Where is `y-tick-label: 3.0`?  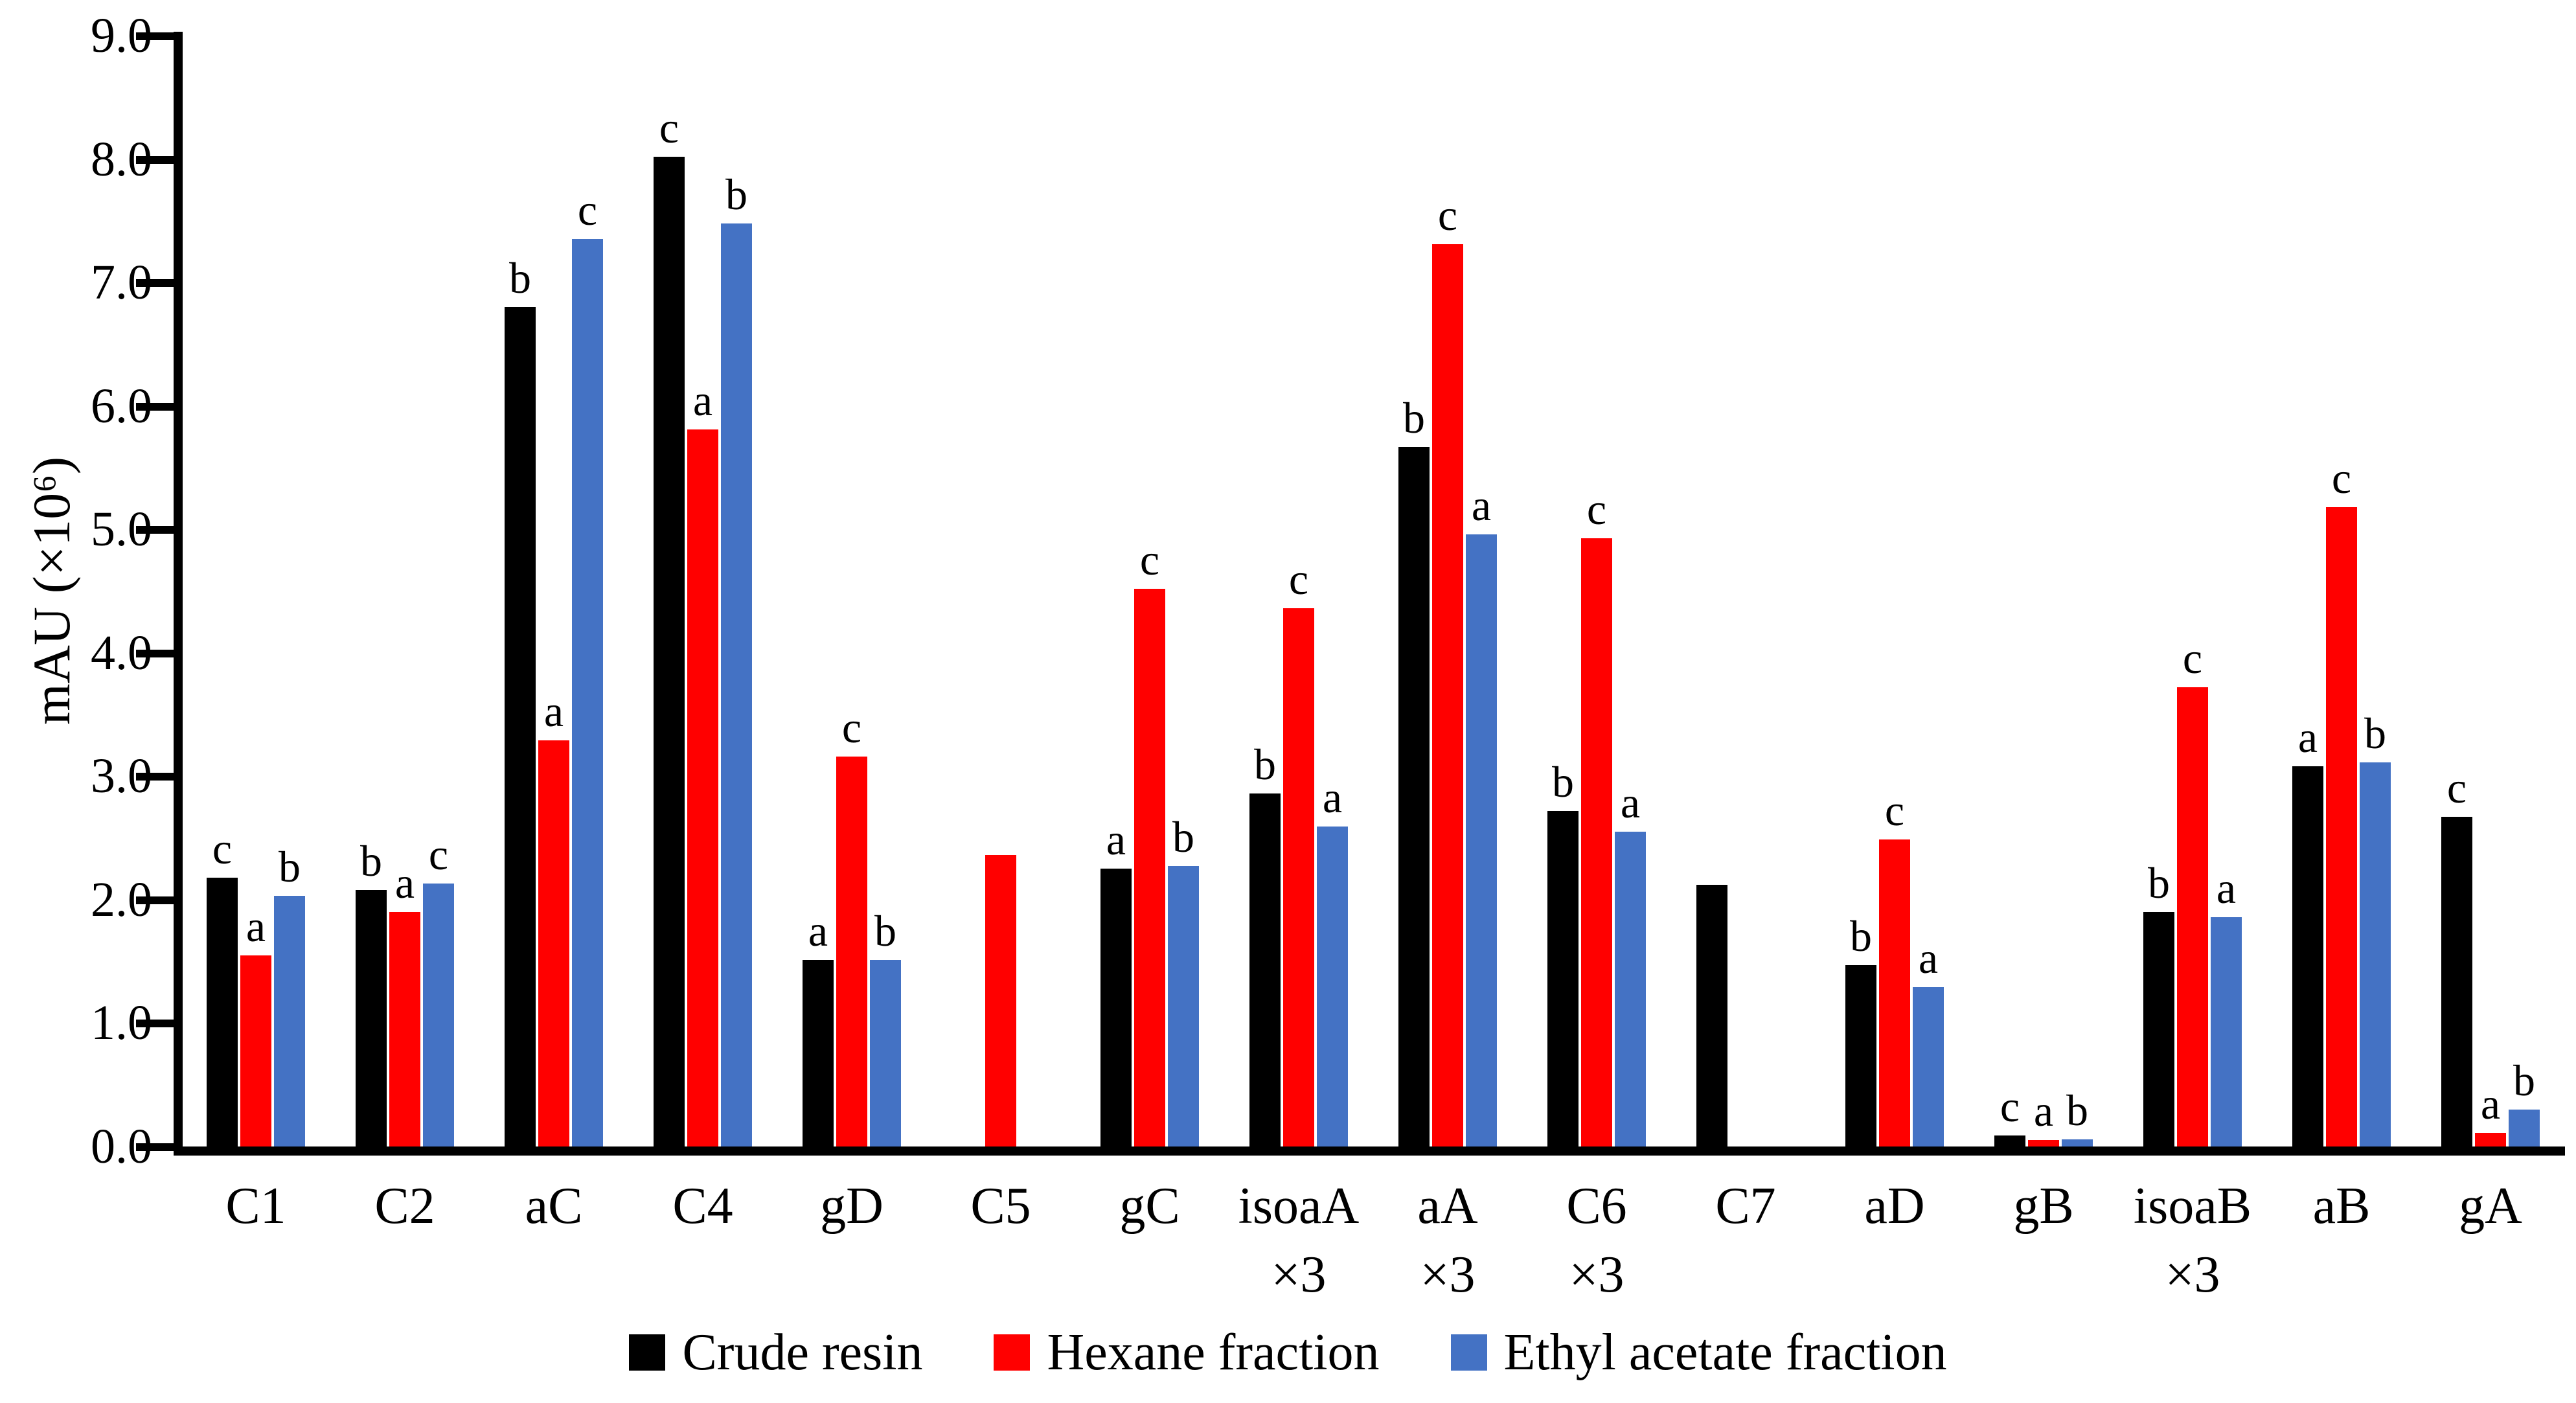
y-tick-label: 3.0 is located at coordinates (122, 776).